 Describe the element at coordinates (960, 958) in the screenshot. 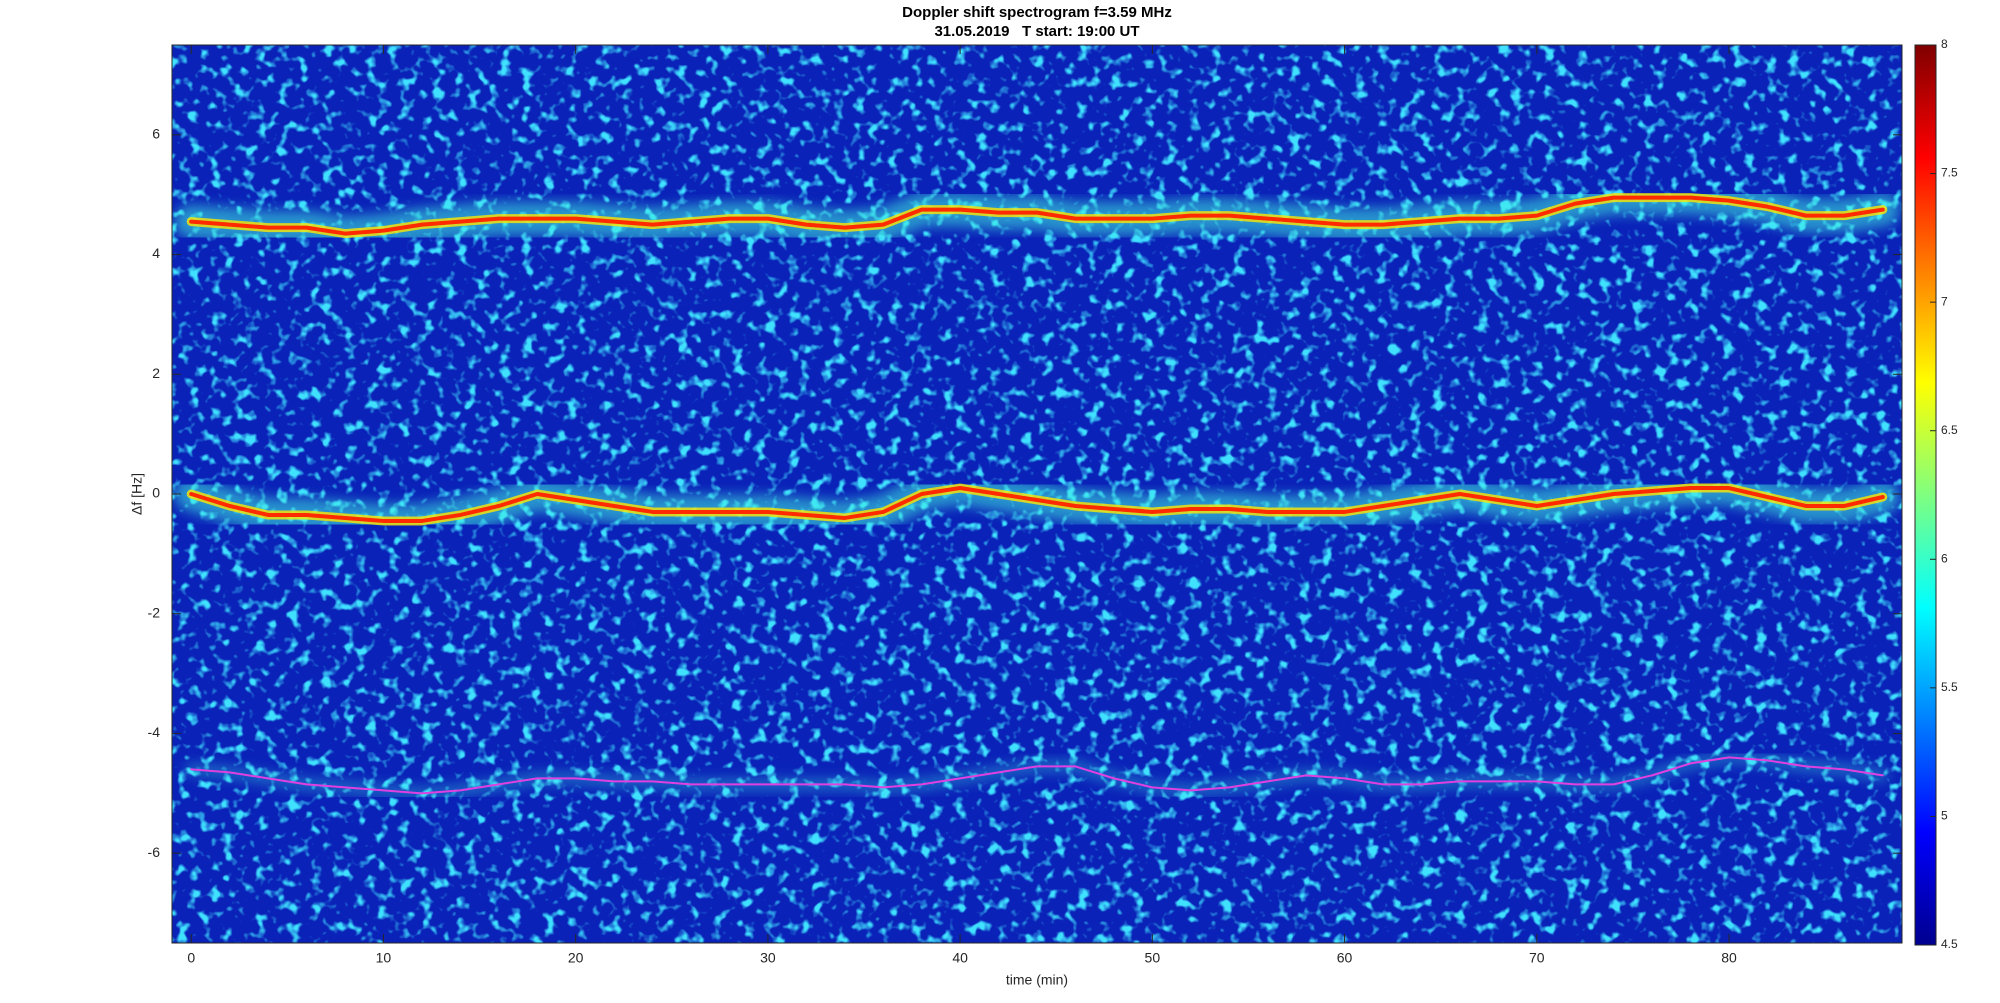

I see `x-tick-label: 40` at that location.